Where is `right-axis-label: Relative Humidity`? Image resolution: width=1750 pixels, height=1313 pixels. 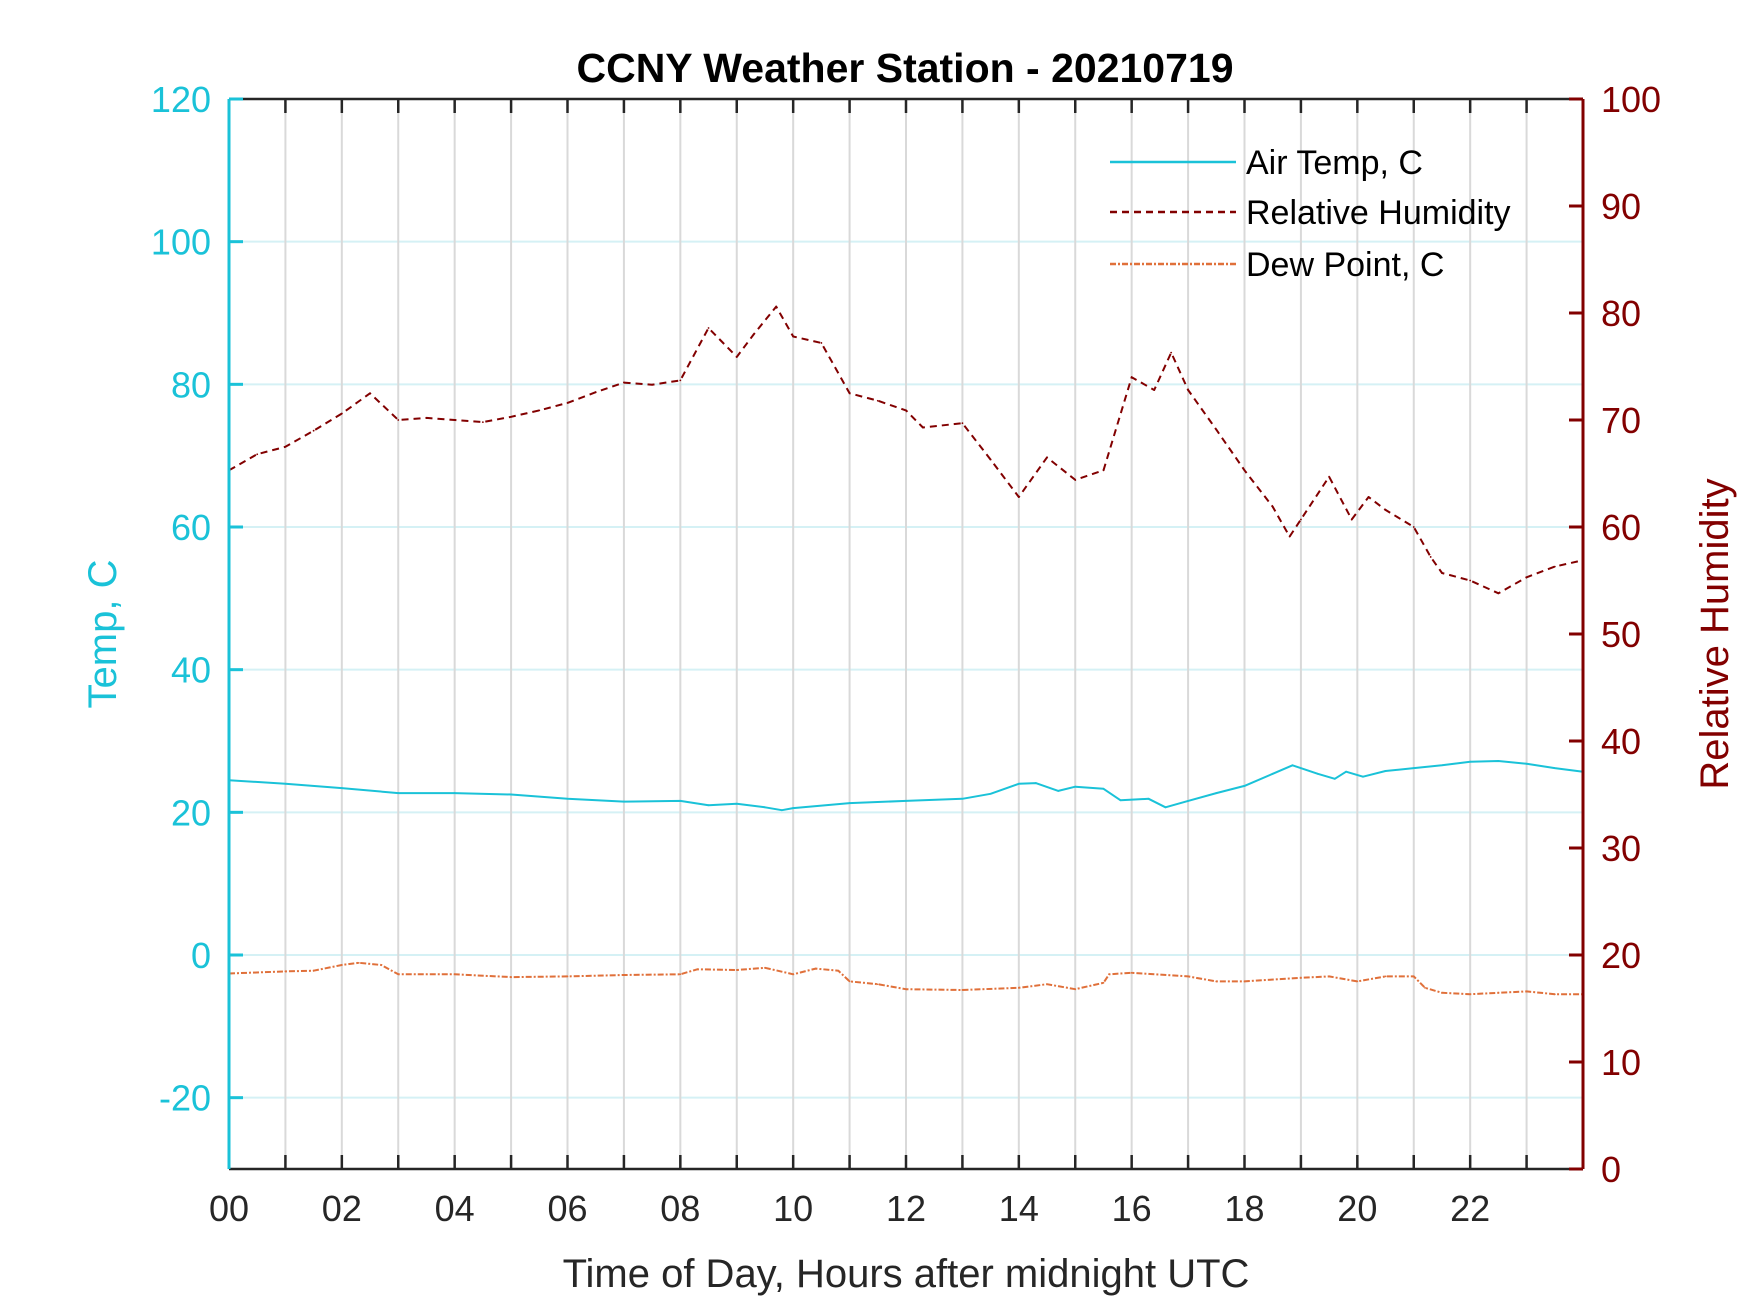 right-axis-label: Relative Humidity is located at coordinates (1715, 633).